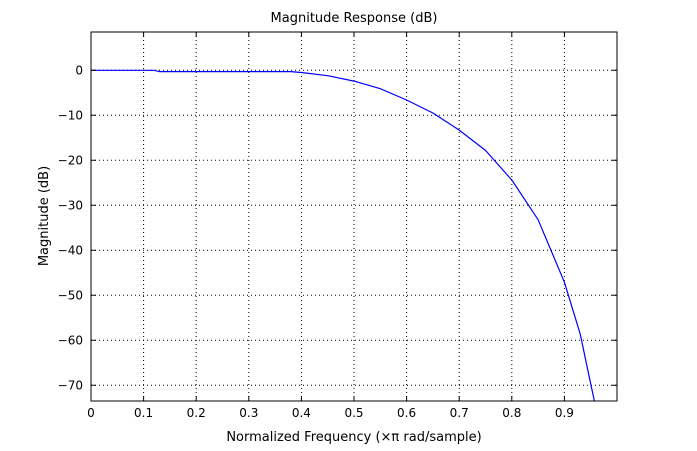  I want to click on y-tick-labels: 0 −10 −20 −30 −40 −50 −60 −70, so click(70, 227).